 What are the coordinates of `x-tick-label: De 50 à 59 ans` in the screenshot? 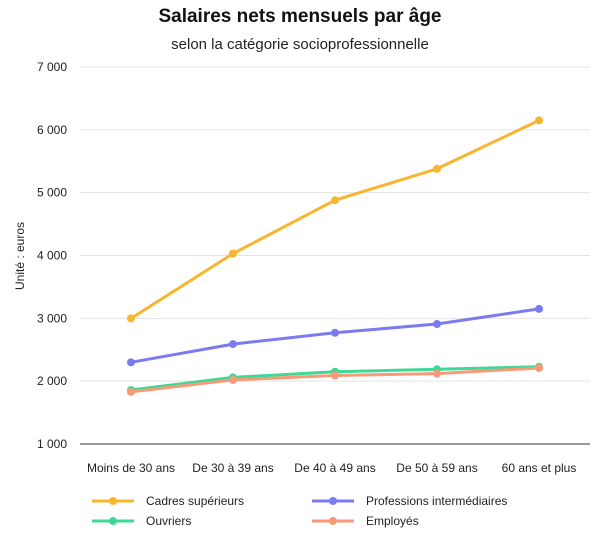 It's located at (436, 468).